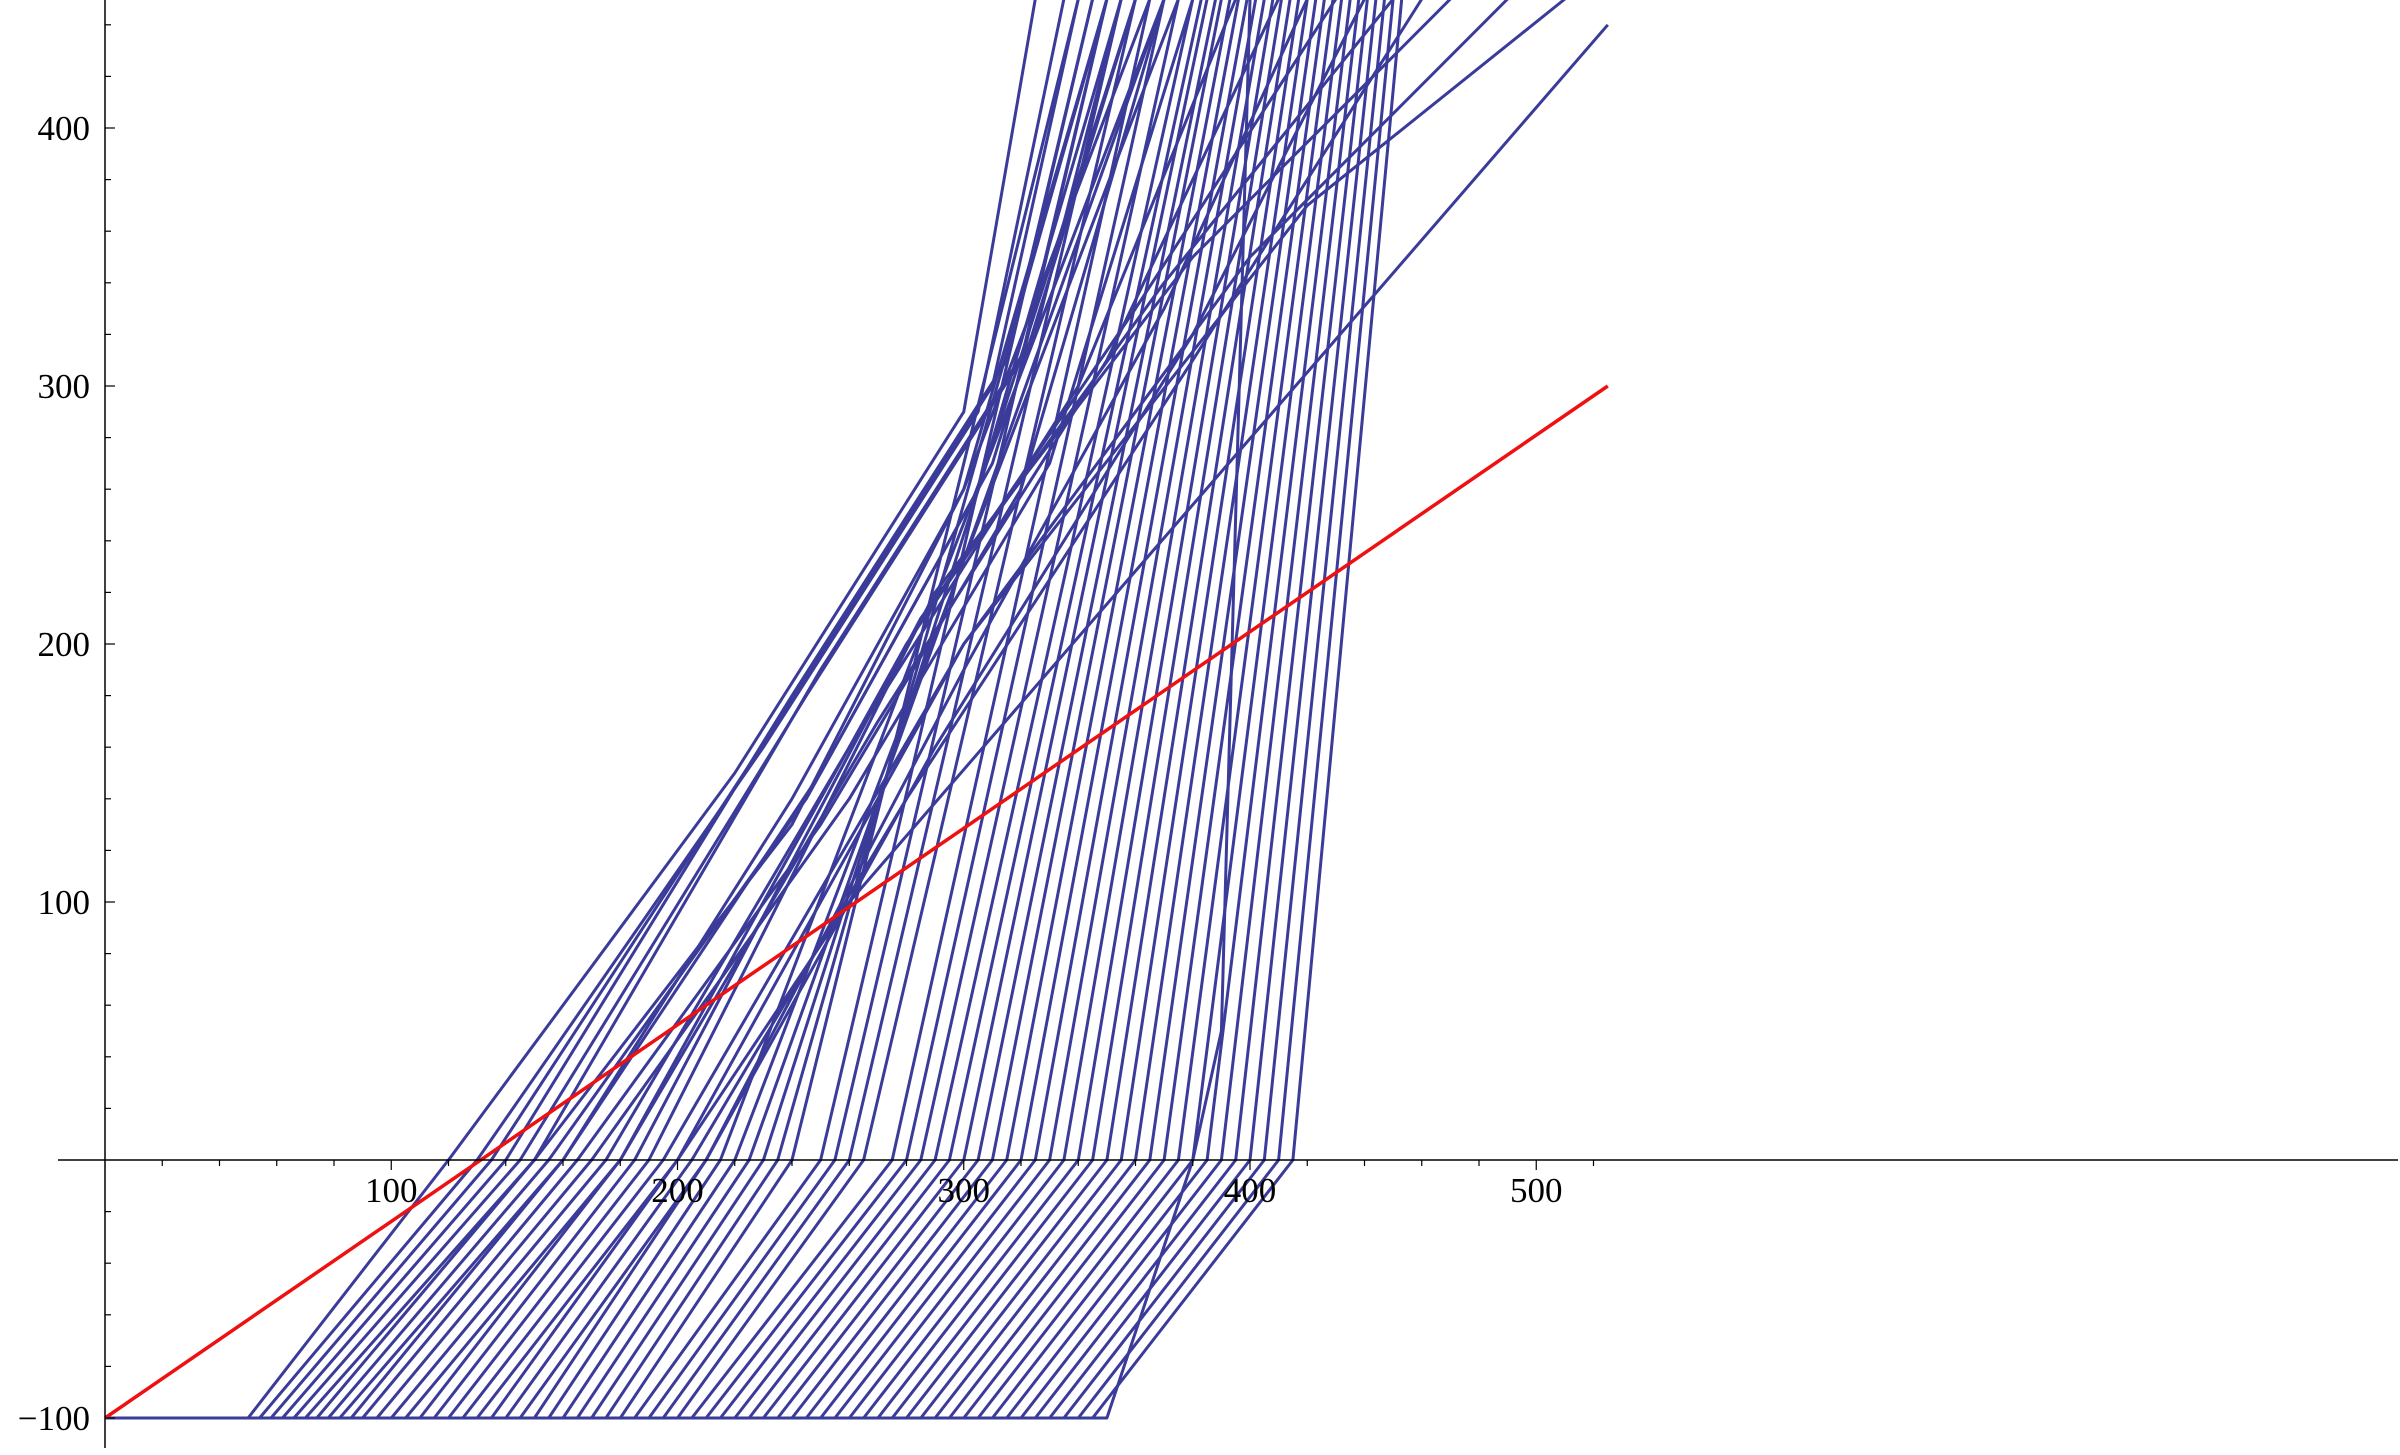  What do you see at coordinates (64, 128) in the screenshot?
I see `y-tick-label: 400` at bounding box center [64, 128].